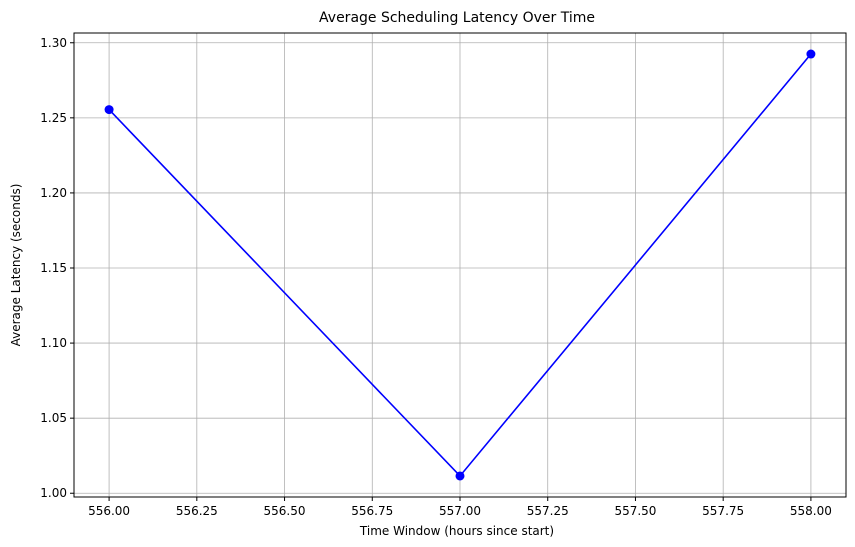 The image size is (855, 547). Describe the element at coordinates (53, 493) in the screenshot. I see `y-tick-label: 1.00` at that location.